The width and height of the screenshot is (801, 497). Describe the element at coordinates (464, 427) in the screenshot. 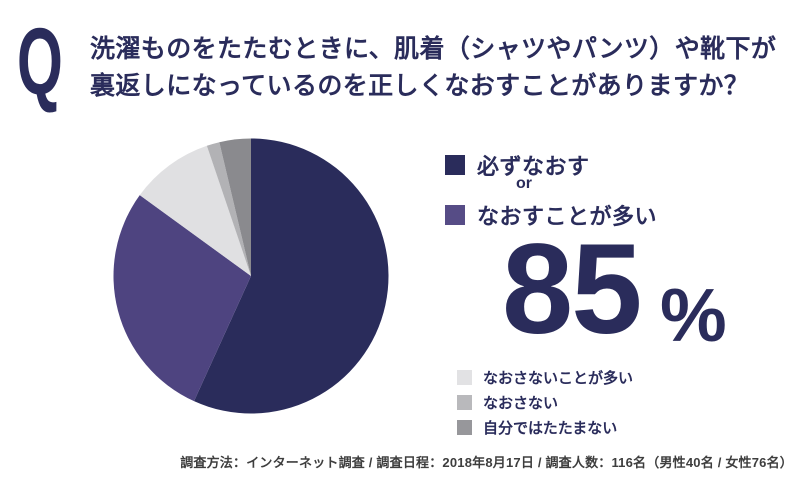

I see `legend-swatch-dont-fold` at that location.